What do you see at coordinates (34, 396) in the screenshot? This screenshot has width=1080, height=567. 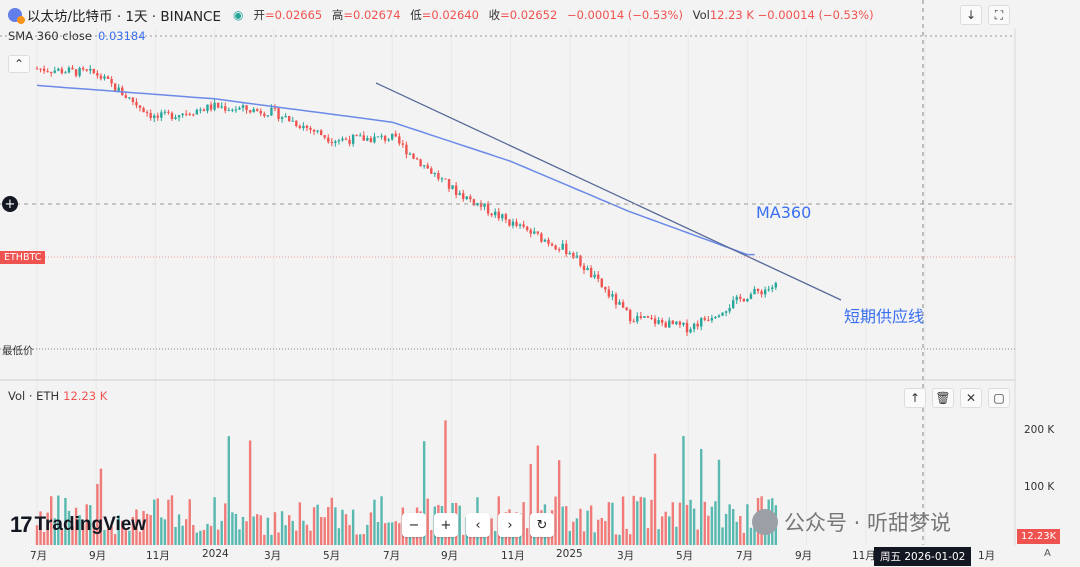 I see `volume-name: Vol · ETH` at bounding box center [34, 396].